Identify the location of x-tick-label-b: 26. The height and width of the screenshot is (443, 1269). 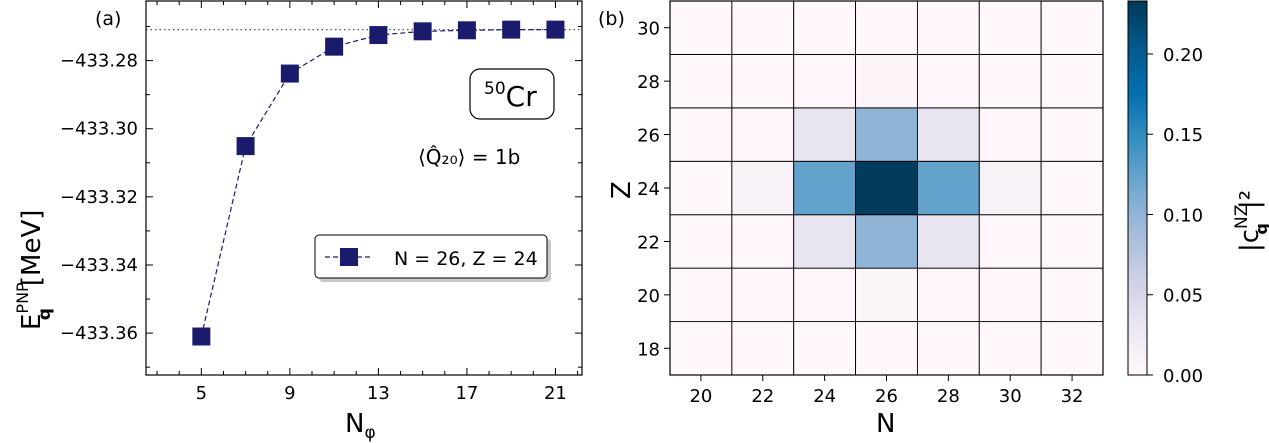
(886, 396).